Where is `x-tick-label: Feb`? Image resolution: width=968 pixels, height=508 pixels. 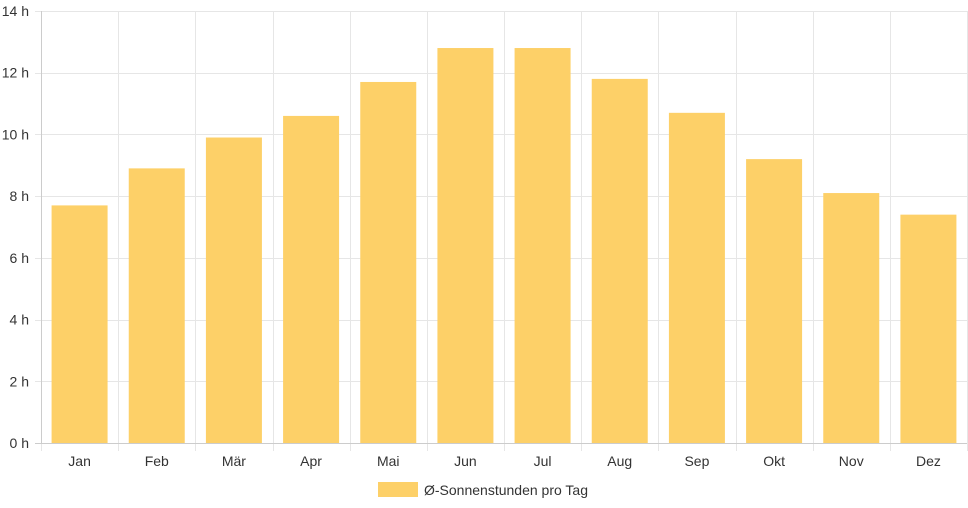 x-tick-label: Feb is located at coordinates (157, 461).